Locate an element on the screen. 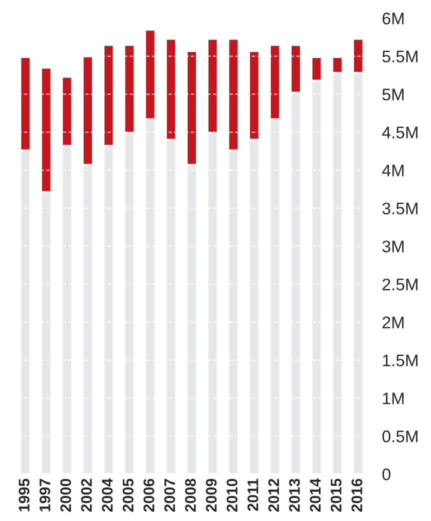 This screenshot has height=521, width=431. x-tick-label: 2013 is located at coordinates (294, 495).